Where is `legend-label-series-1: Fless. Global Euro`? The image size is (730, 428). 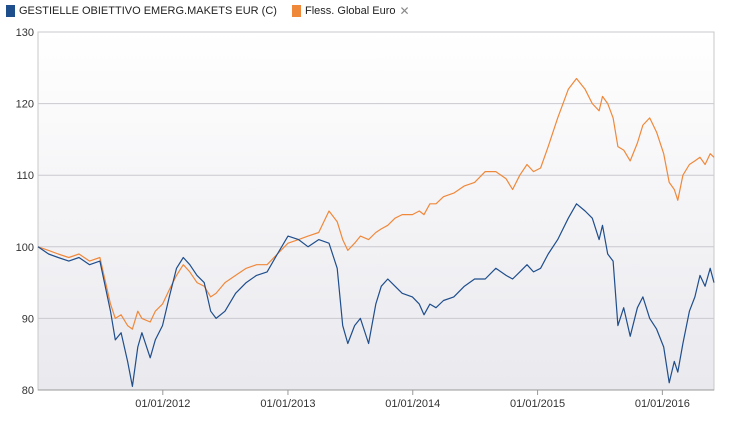
legend-label-series-1: Fless. Global Euro is located at coordinates (350, 11).